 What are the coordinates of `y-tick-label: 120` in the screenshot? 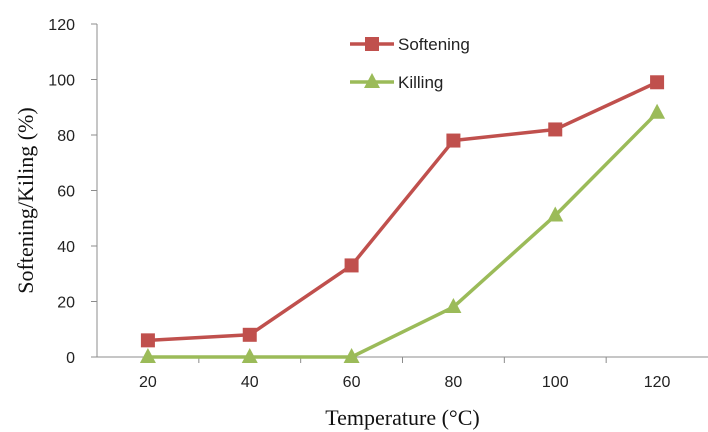 It's located at (61, 25).